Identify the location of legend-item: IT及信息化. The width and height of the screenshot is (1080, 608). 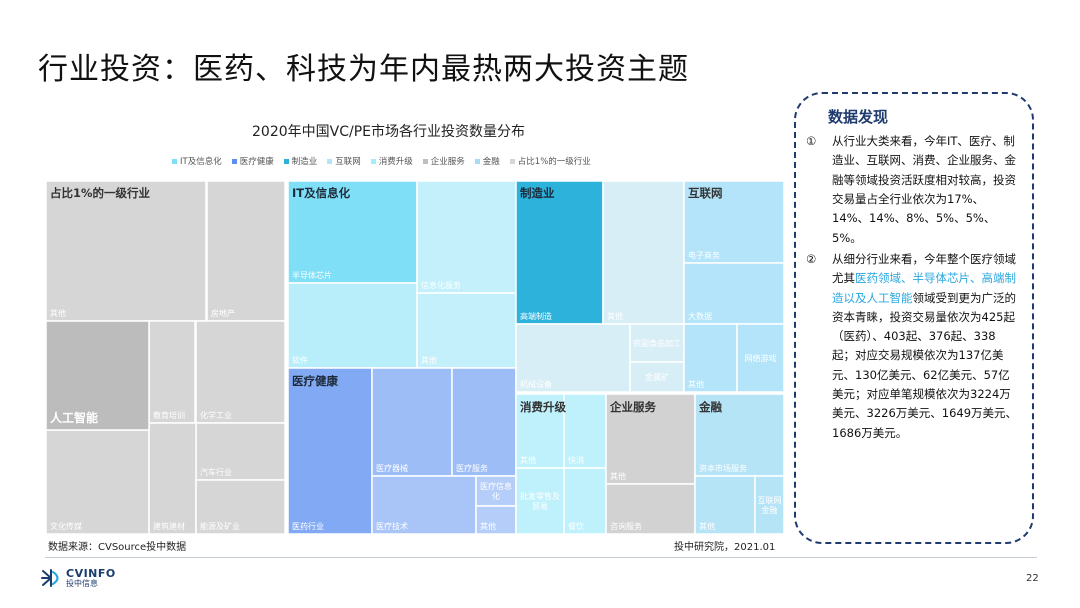
(197, 161).